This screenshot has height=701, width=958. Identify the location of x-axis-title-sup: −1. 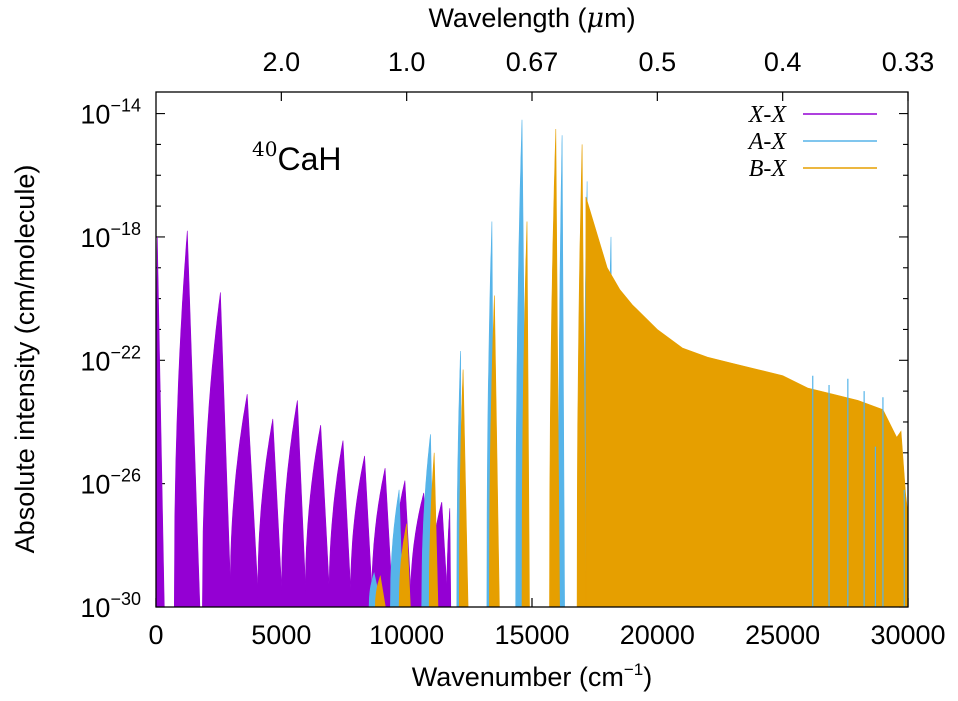
(633, 669).